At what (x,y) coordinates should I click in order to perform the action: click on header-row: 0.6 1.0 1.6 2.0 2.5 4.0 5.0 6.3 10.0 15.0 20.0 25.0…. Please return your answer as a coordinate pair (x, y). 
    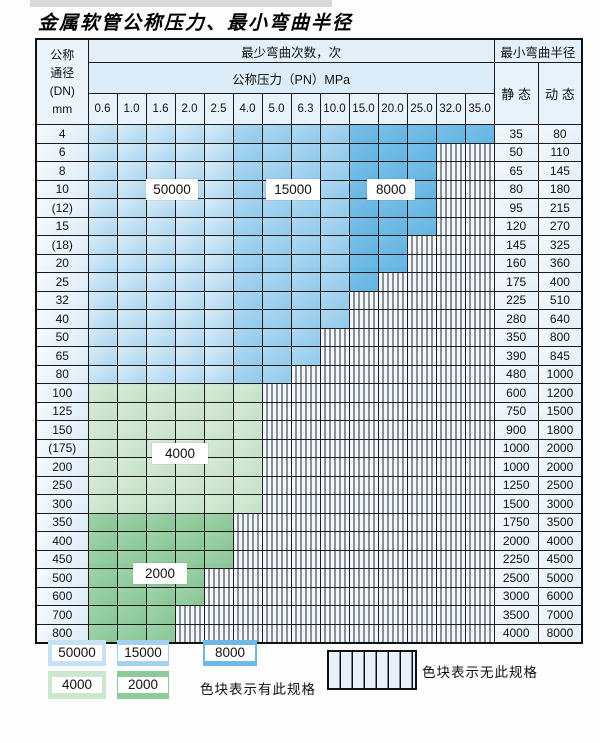
    Looking at the image, I should click on (309, 109).